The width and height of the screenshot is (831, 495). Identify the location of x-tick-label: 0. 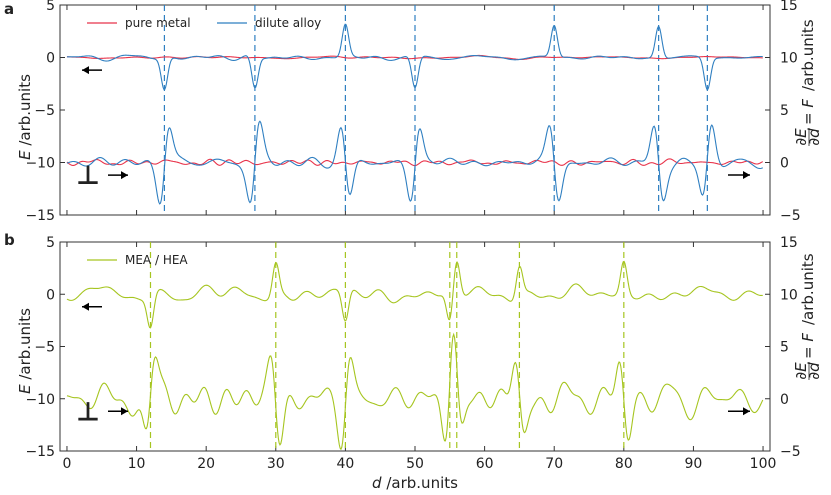
(66, 464).